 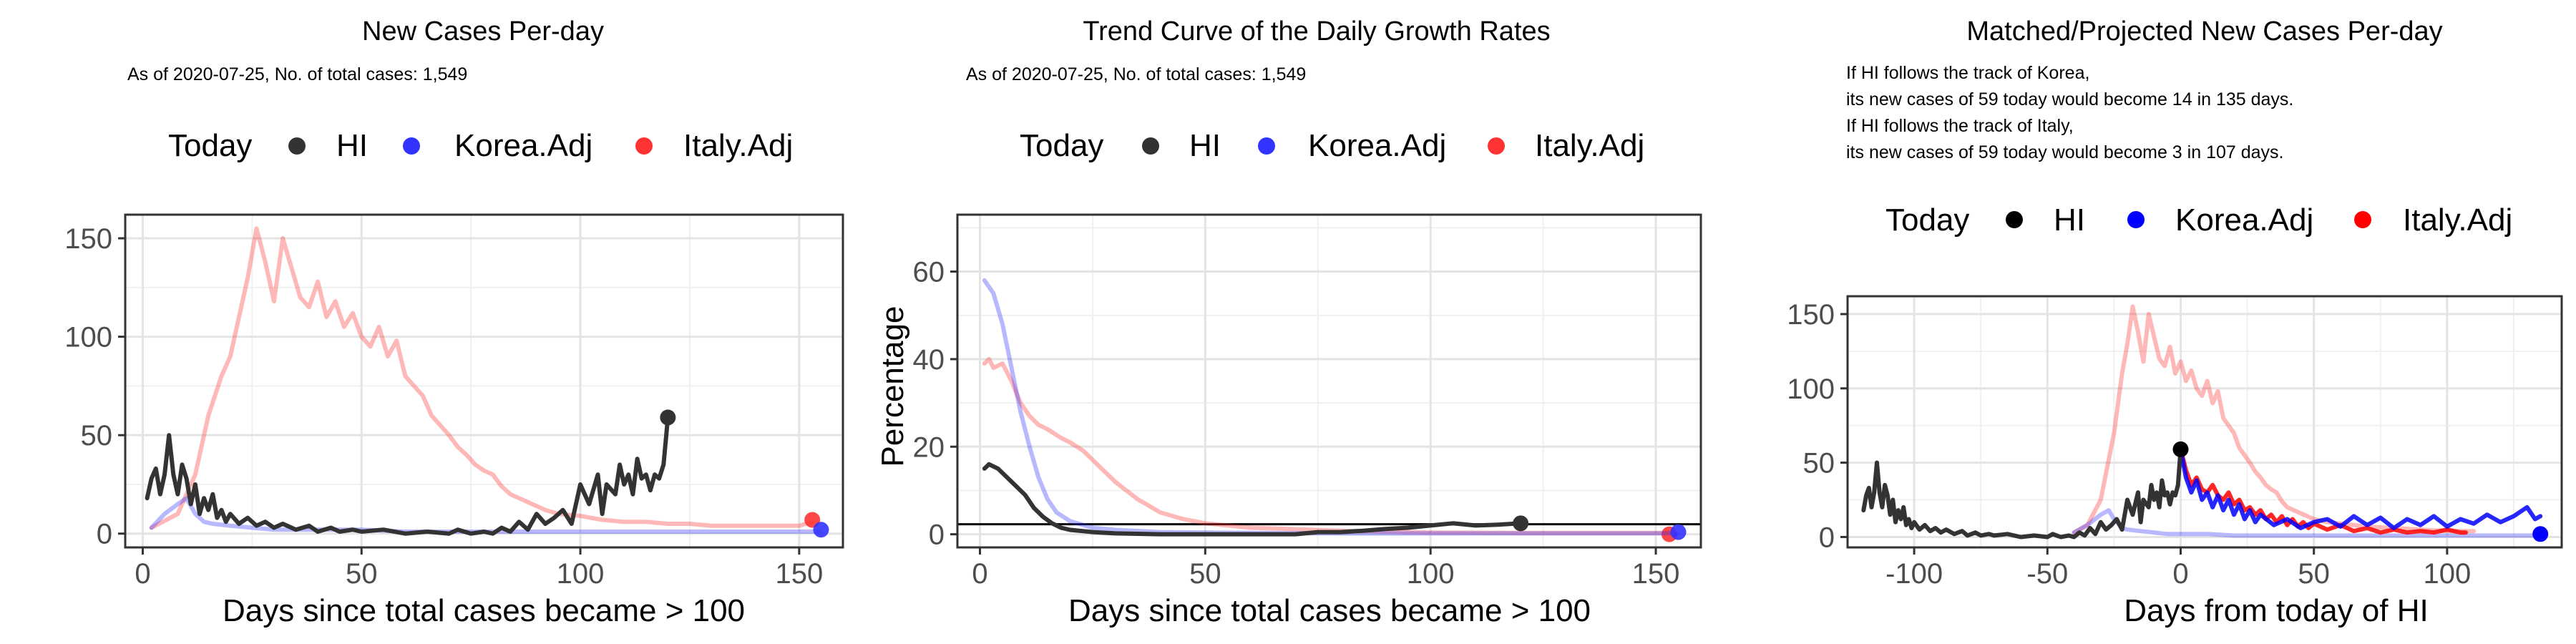 I want to click on series-line-hi-projected-via-italy, so click(x=2323, y=491).